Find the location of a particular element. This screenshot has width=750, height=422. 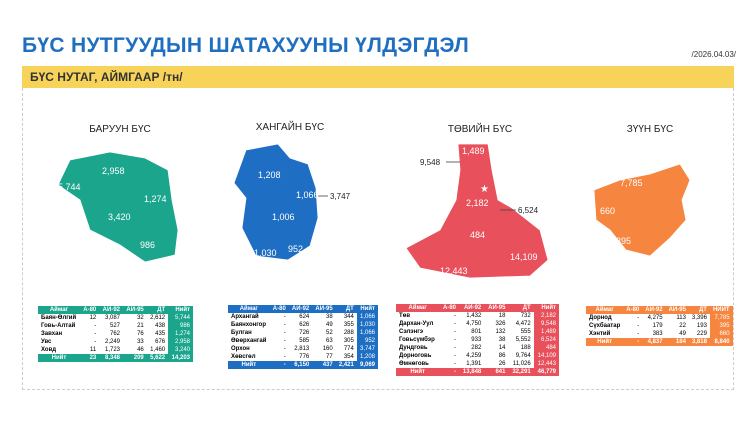

table-row: Хэнтий - 383 49 229 660 is located at coordinates (659, 334).